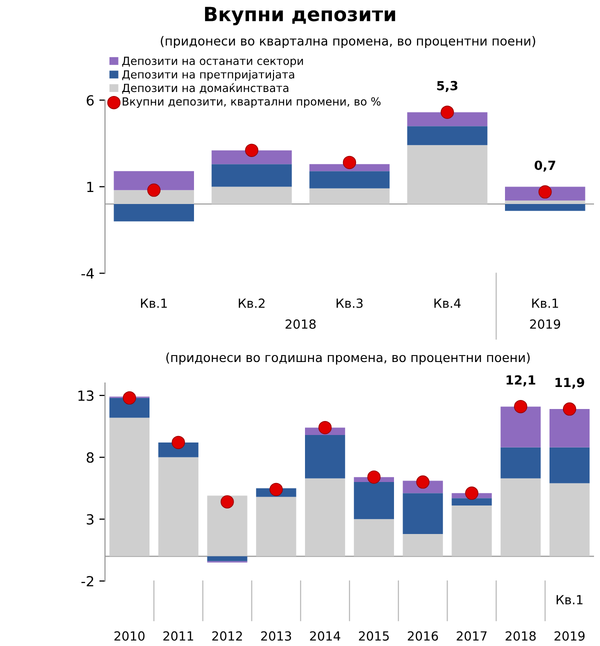 The width and height of the screenshot is (600, 646). I want to click on y-tick-label: 1, so click(90, 187).